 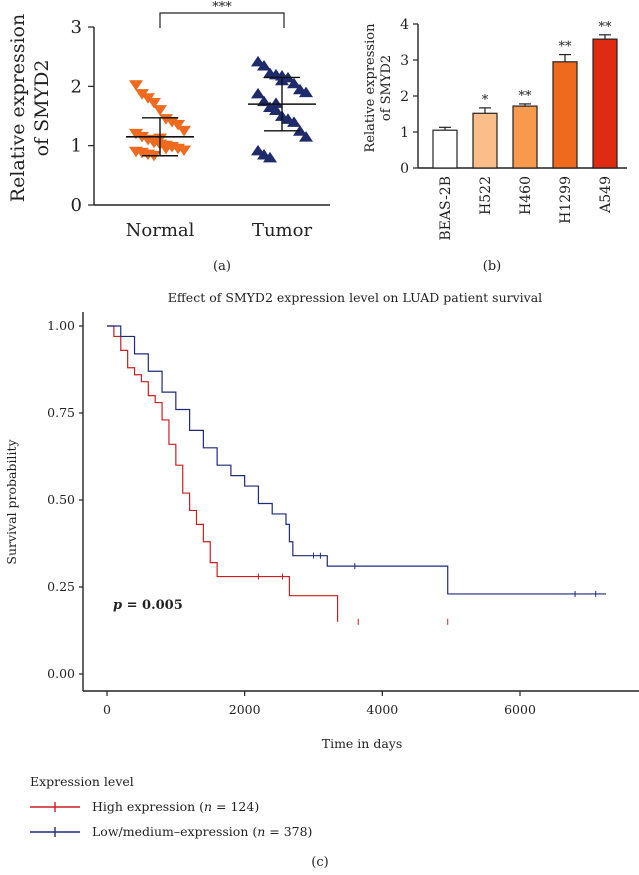 I want to click on panel-a-label: (a), so click(x=222, y=266).